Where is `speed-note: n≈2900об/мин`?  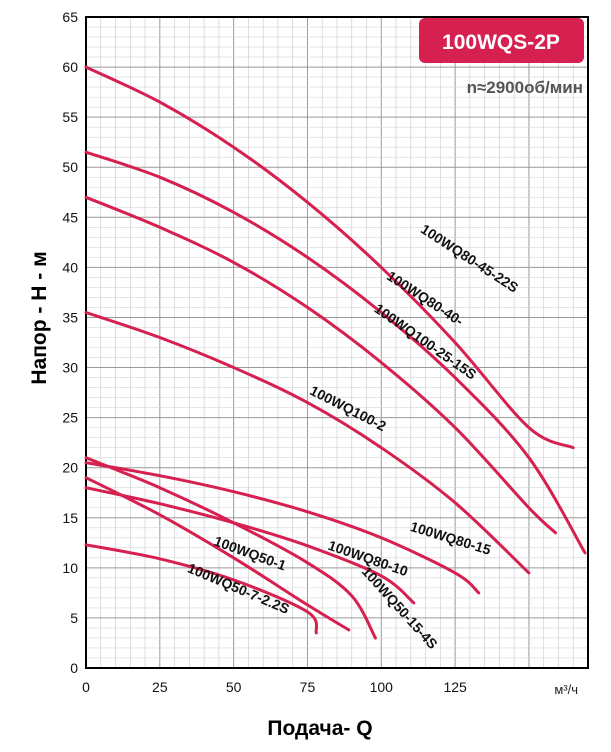
speed-note: n≈2900об/мин is located at coordinates (525, 87).